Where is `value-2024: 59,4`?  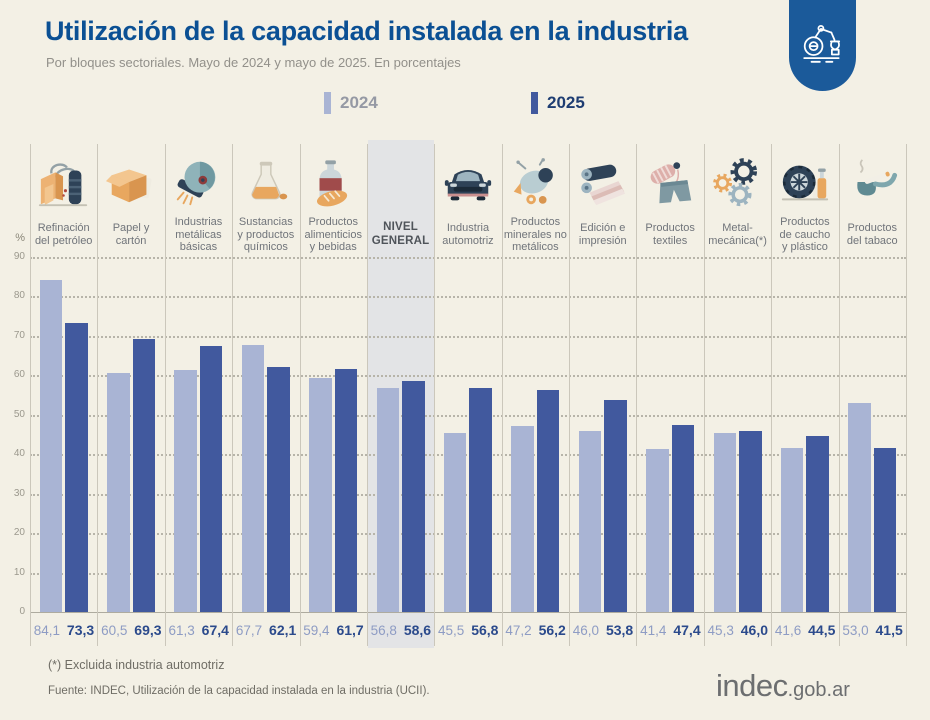 value-2024: 59,4 is located at coordinates (316, 630).